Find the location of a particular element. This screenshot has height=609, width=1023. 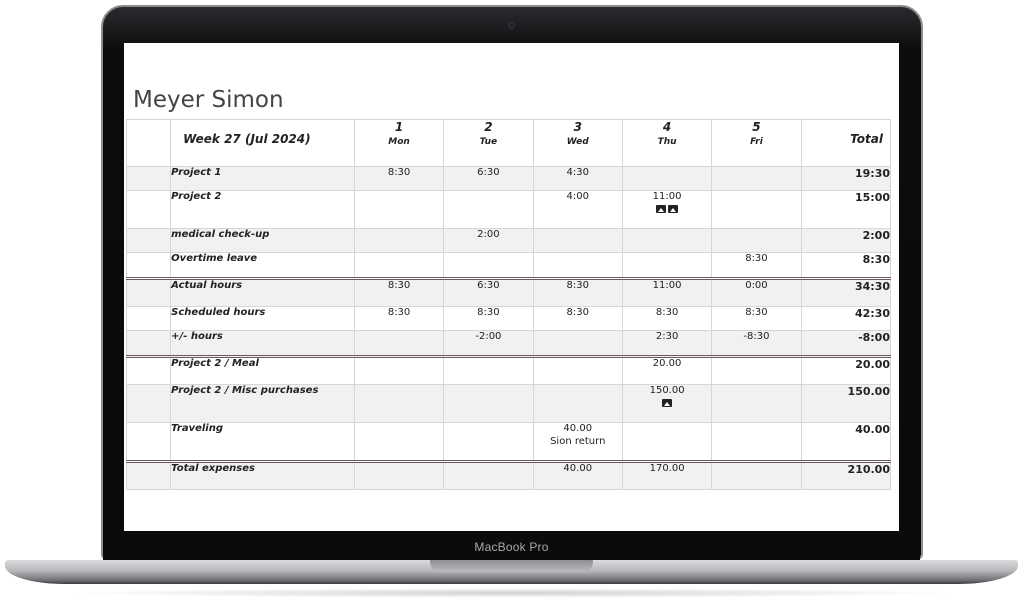

cell: 170.00 is located at coordinates (667, 475).